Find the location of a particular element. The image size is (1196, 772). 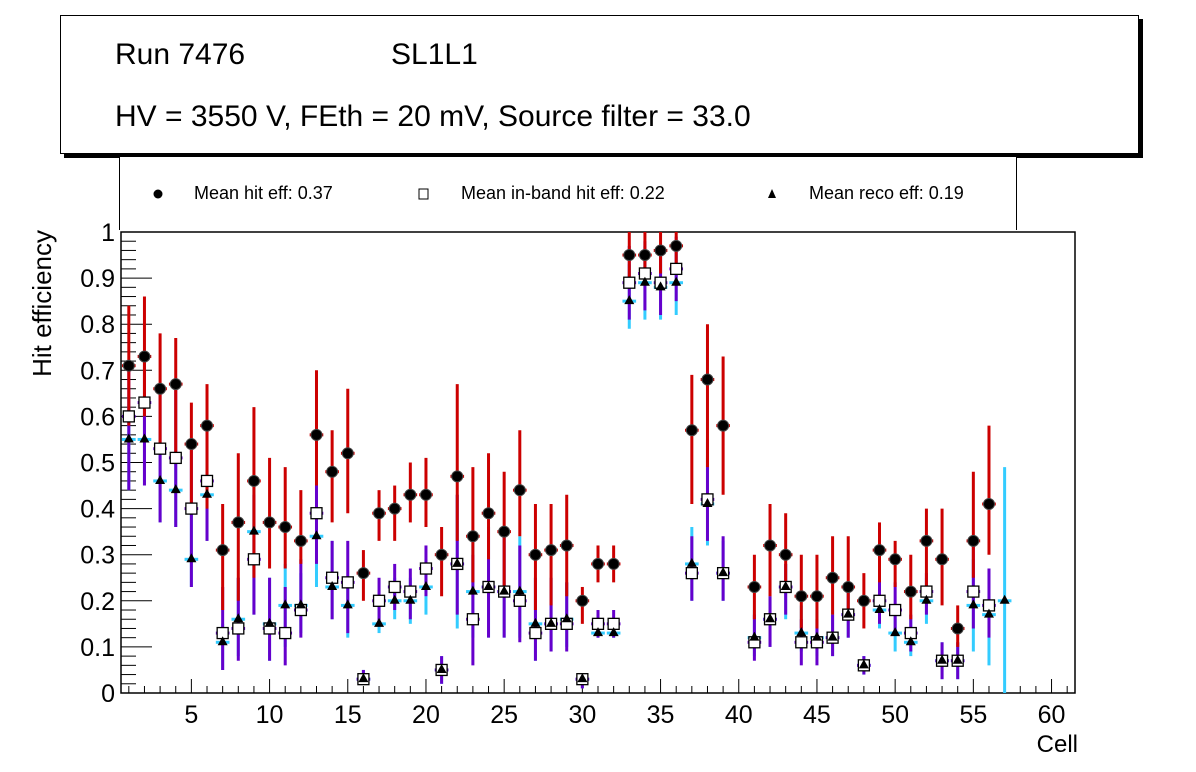

y-tick-label: 0.2 is located at coordinates (97, 602).